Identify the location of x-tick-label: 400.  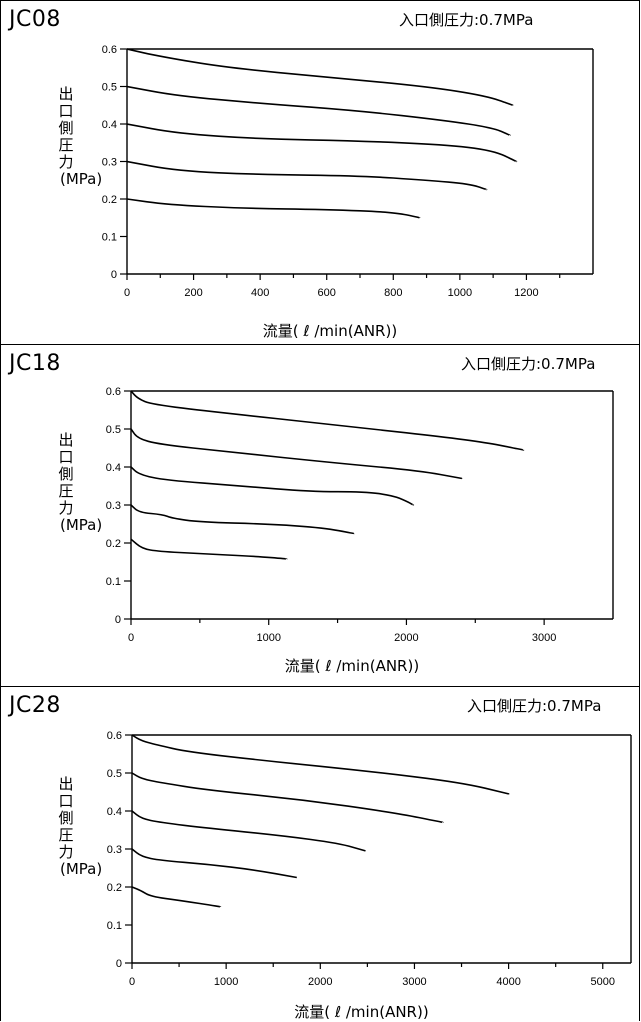
(260, 293).